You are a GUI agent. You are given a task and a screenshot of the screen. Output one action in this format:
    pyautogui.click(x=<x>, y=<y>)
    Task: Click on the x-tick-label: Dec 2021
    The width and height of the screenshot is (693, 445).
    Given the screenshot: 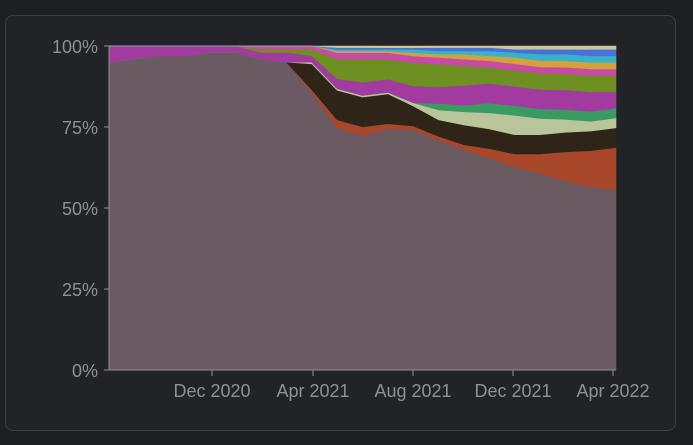 What is the action you would take?
    pyautogui.click(x=512, y=391)
    